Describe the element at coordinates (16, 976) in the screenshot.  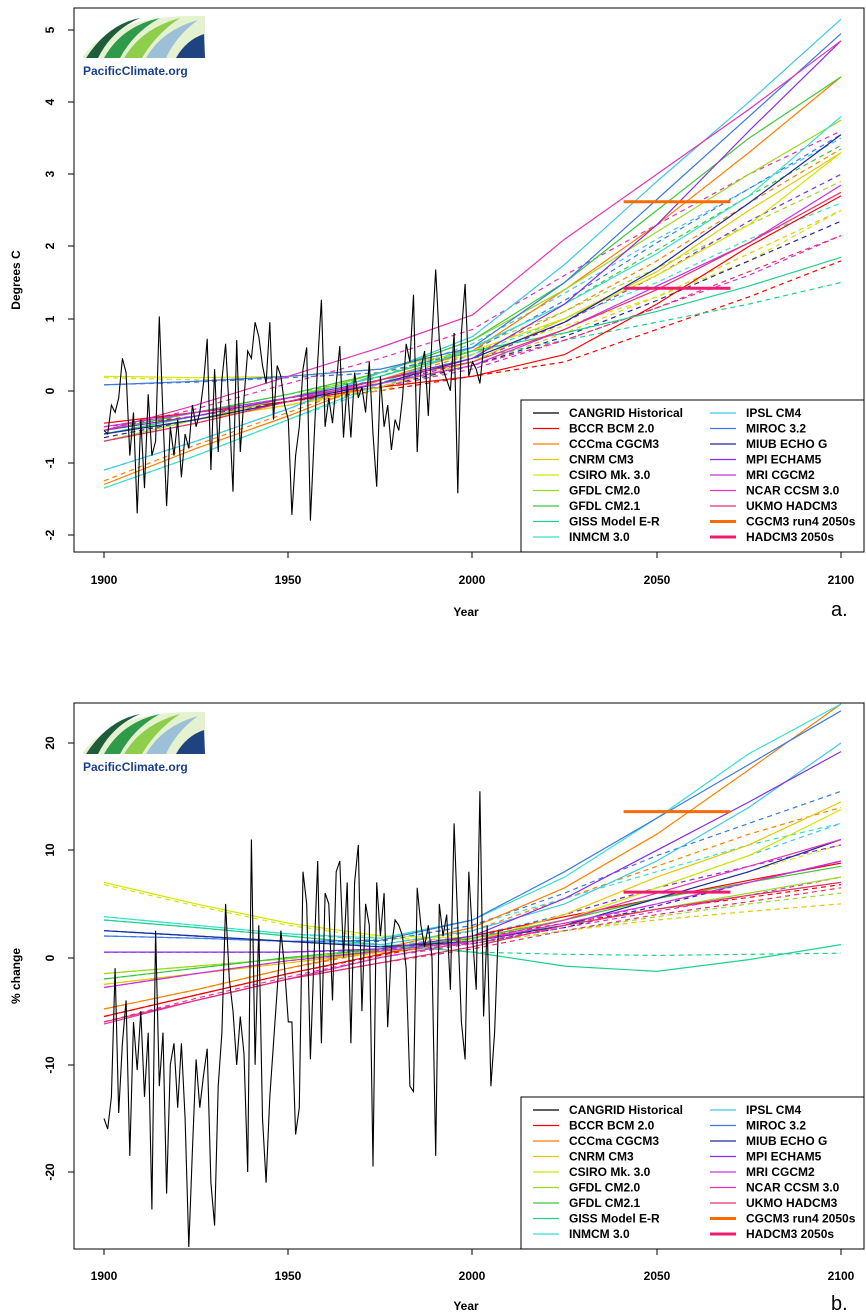
I see `y-axis-label: % change` at that location.